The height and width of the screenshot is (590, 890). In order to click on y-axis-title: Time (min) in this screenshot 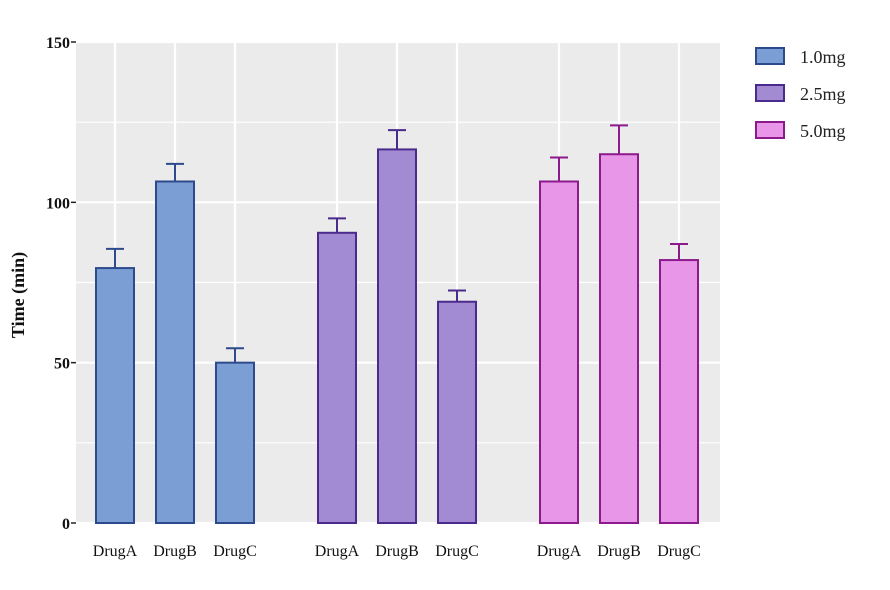, I will do `click(18, 295)`.